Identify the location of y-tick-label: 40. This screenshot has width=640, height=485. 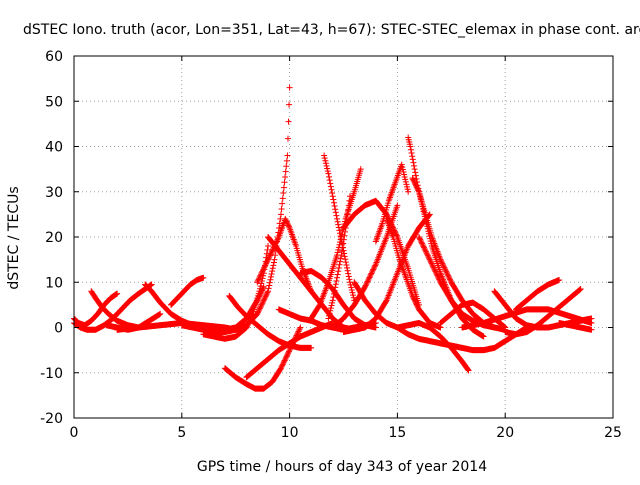
(54, 148).